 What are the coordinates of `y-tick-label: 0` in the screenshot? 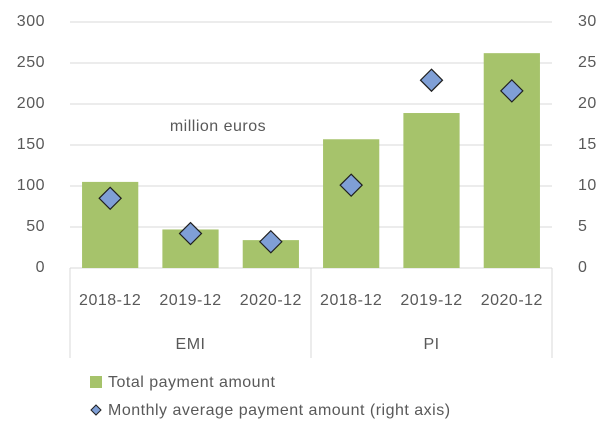 It's located at (40, 267).